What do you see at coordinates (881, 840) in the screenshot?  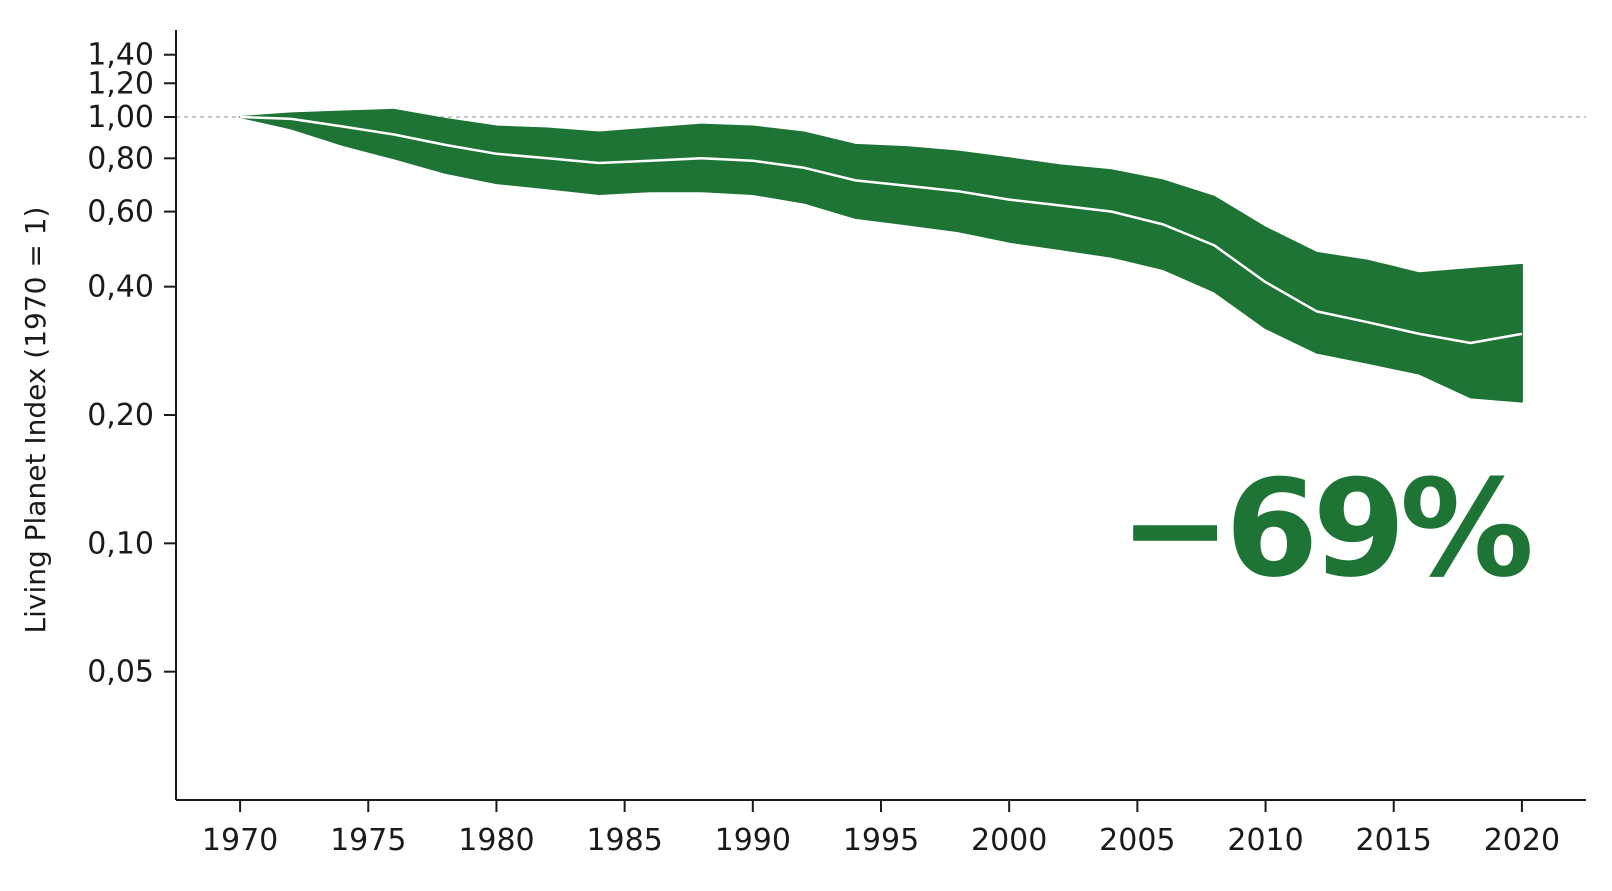 I see `x-tick-label: 1995` at bounding box center [881, 840].